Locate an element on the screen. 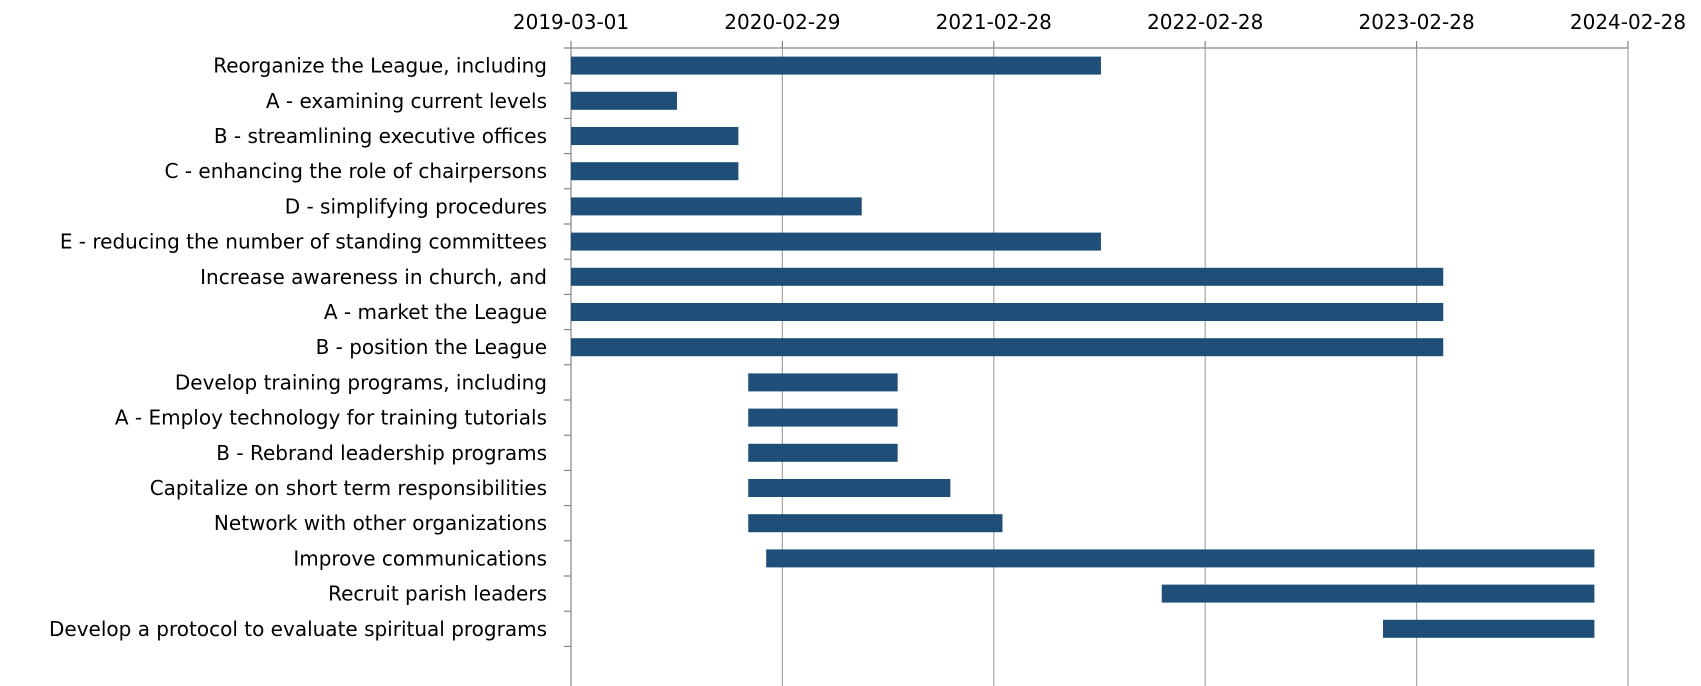  y-tick-marks is located at coordinates (567, 347).